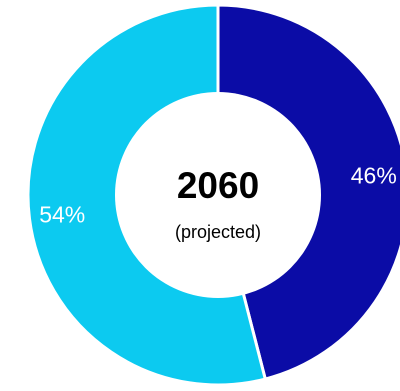 This screenshot has width=400, height=391. Describe the element at coordinates (62, 215) in the screenshot. I see `slice-value-label-2: 54%` at that location.